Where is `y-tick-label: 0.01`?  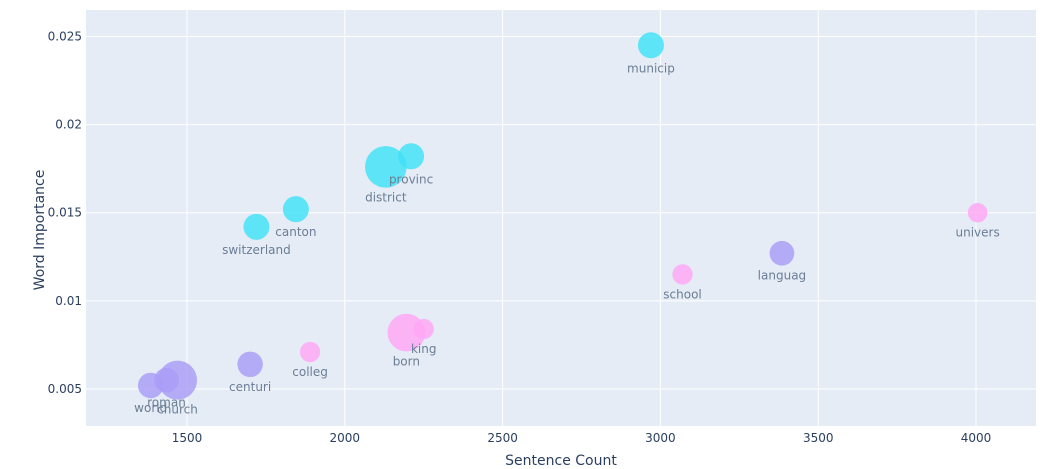 y-tick-label: 0.01 is located at coordinates (68, 301).